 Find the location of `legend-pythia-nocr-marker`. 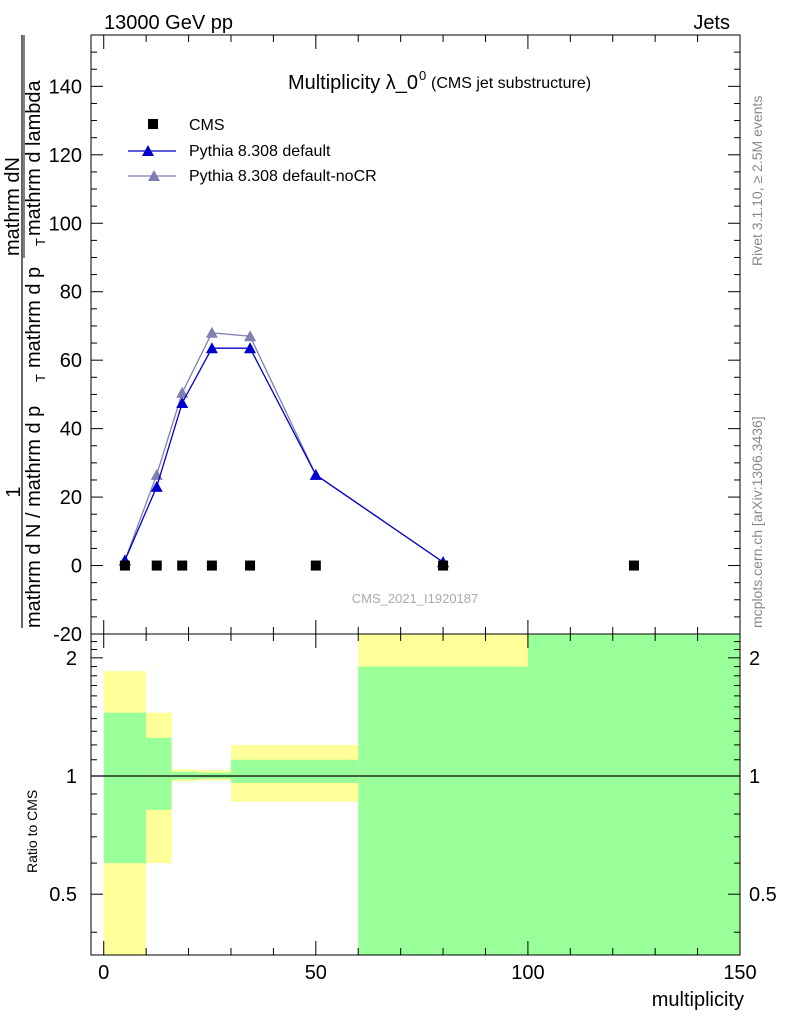

legend-pythia-nocr-marker is located at coordinates (154, 175).